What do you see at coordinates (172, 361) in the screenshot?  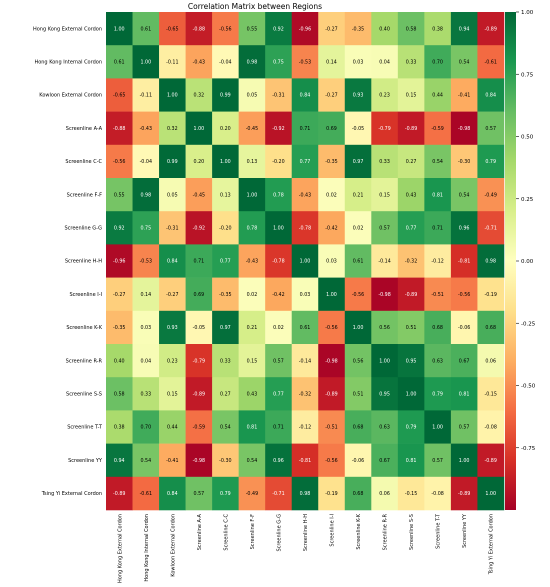 I see `cell-value-label: 0.23` at bounding box center [172, 361].